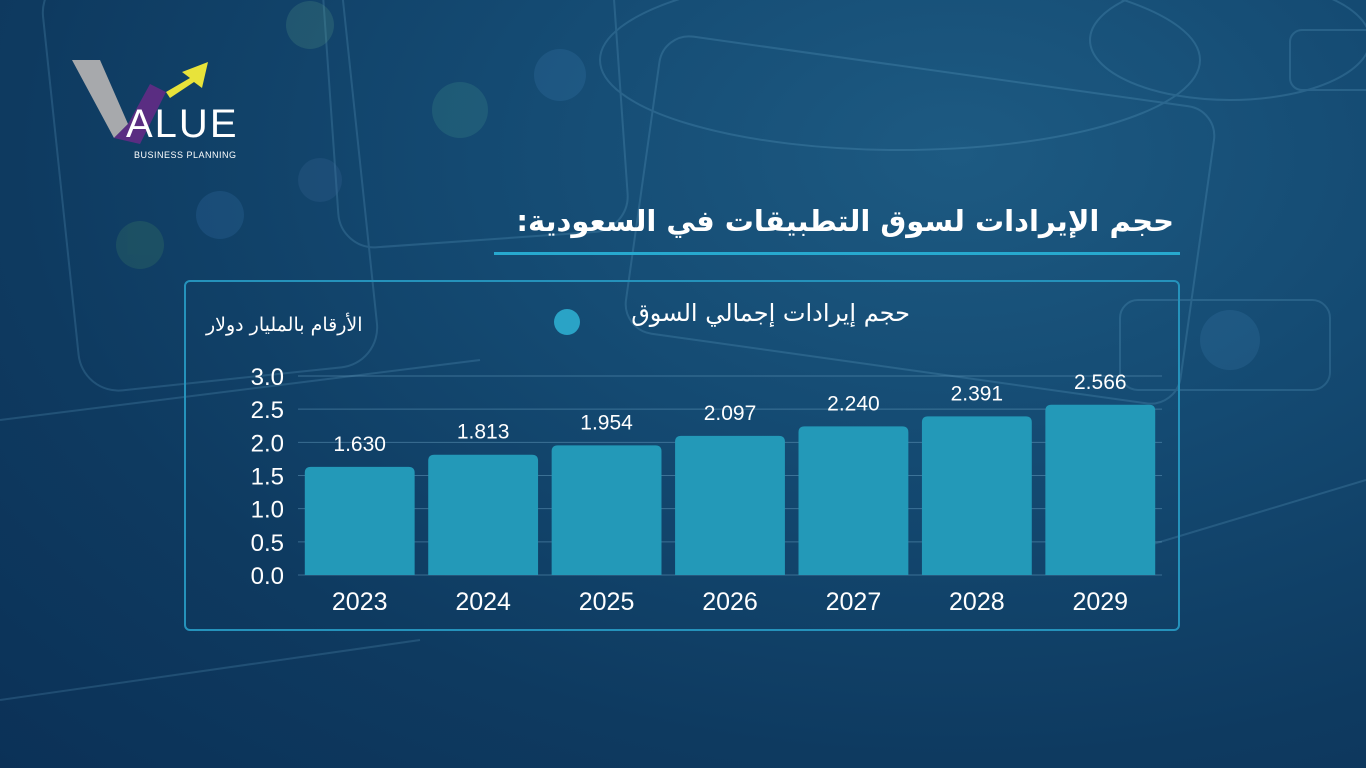 This screenshot has height=768, width=1366. Describe the element at coordinates (483, 602) in the screenshot. I see `x-tick-label: 2024` at that location.